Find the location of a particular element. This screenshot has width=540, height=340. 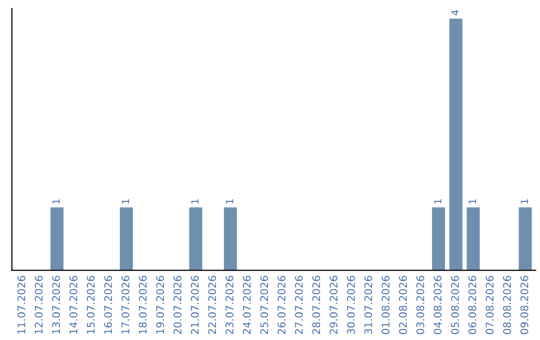

x-tick-label: 11.07.2026 is located at coordinates (21, 305).